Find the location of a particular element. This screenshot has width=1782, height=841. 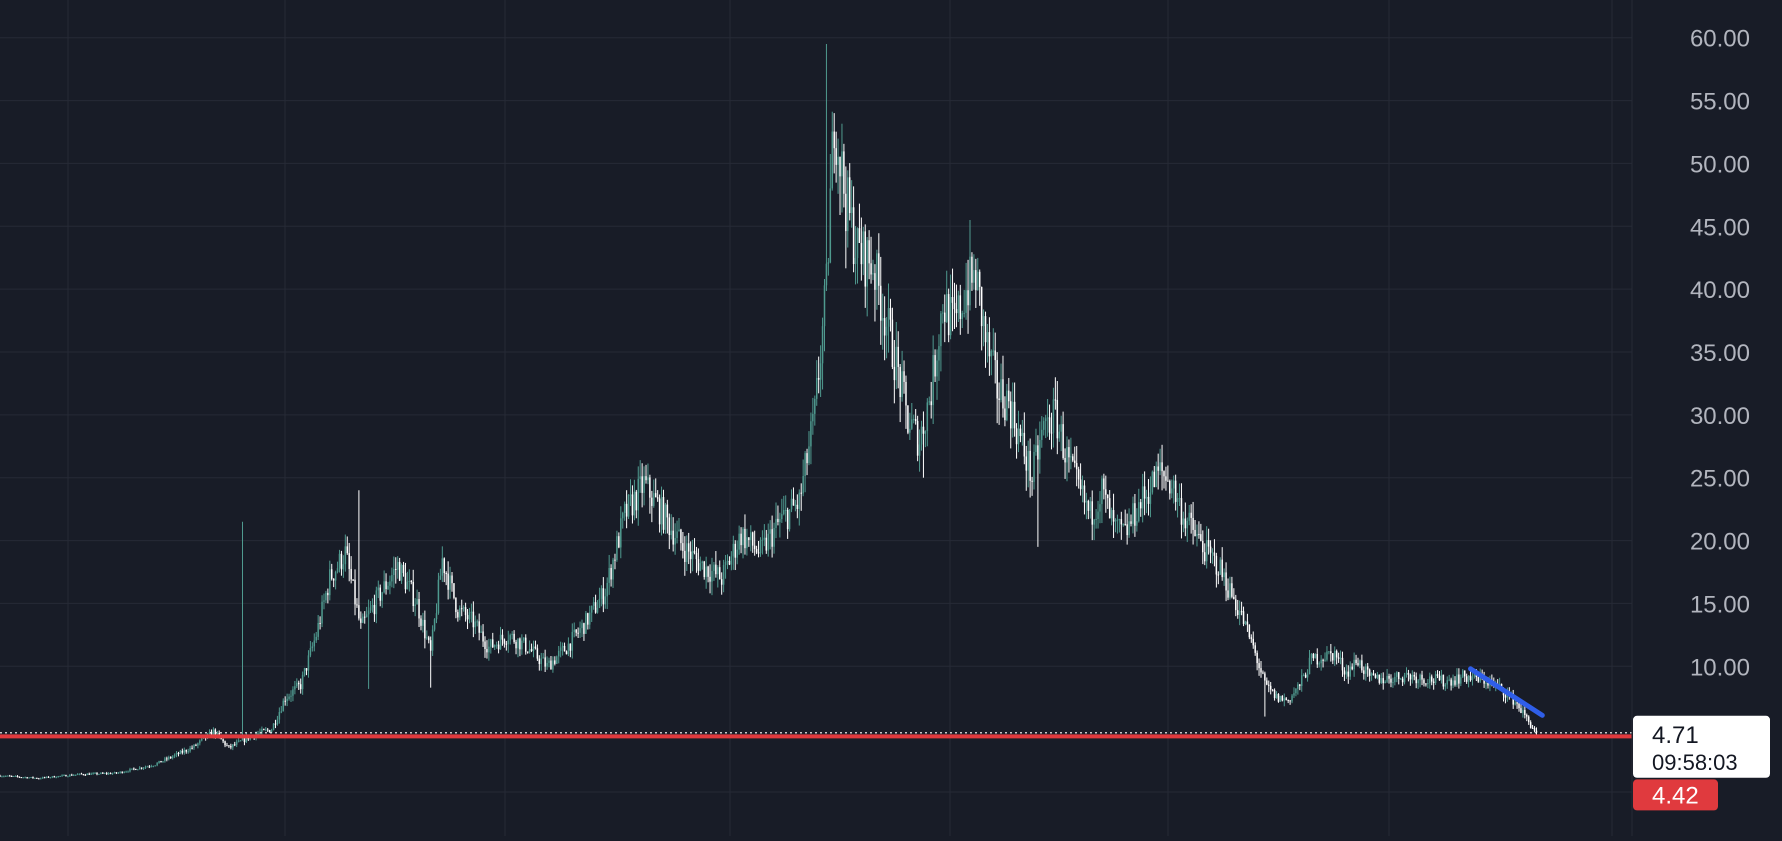

price-axis-tick-label: 15.00 is located at coordinates (1720, 604).